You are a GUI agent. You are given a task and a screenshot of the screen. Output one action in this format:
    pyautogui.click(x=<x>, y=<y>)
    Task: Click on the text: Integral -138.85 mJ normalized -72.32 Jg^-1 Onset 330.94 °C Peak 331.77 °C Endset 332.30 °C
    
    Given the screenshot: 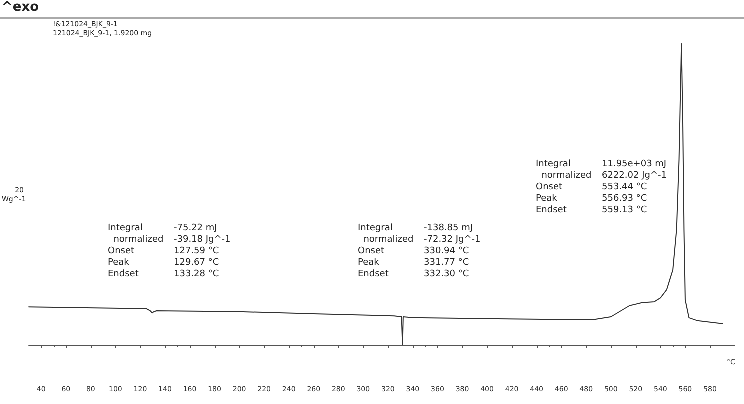 What is the action you would take?
    pyautogui.click(x=419, y=252)
    